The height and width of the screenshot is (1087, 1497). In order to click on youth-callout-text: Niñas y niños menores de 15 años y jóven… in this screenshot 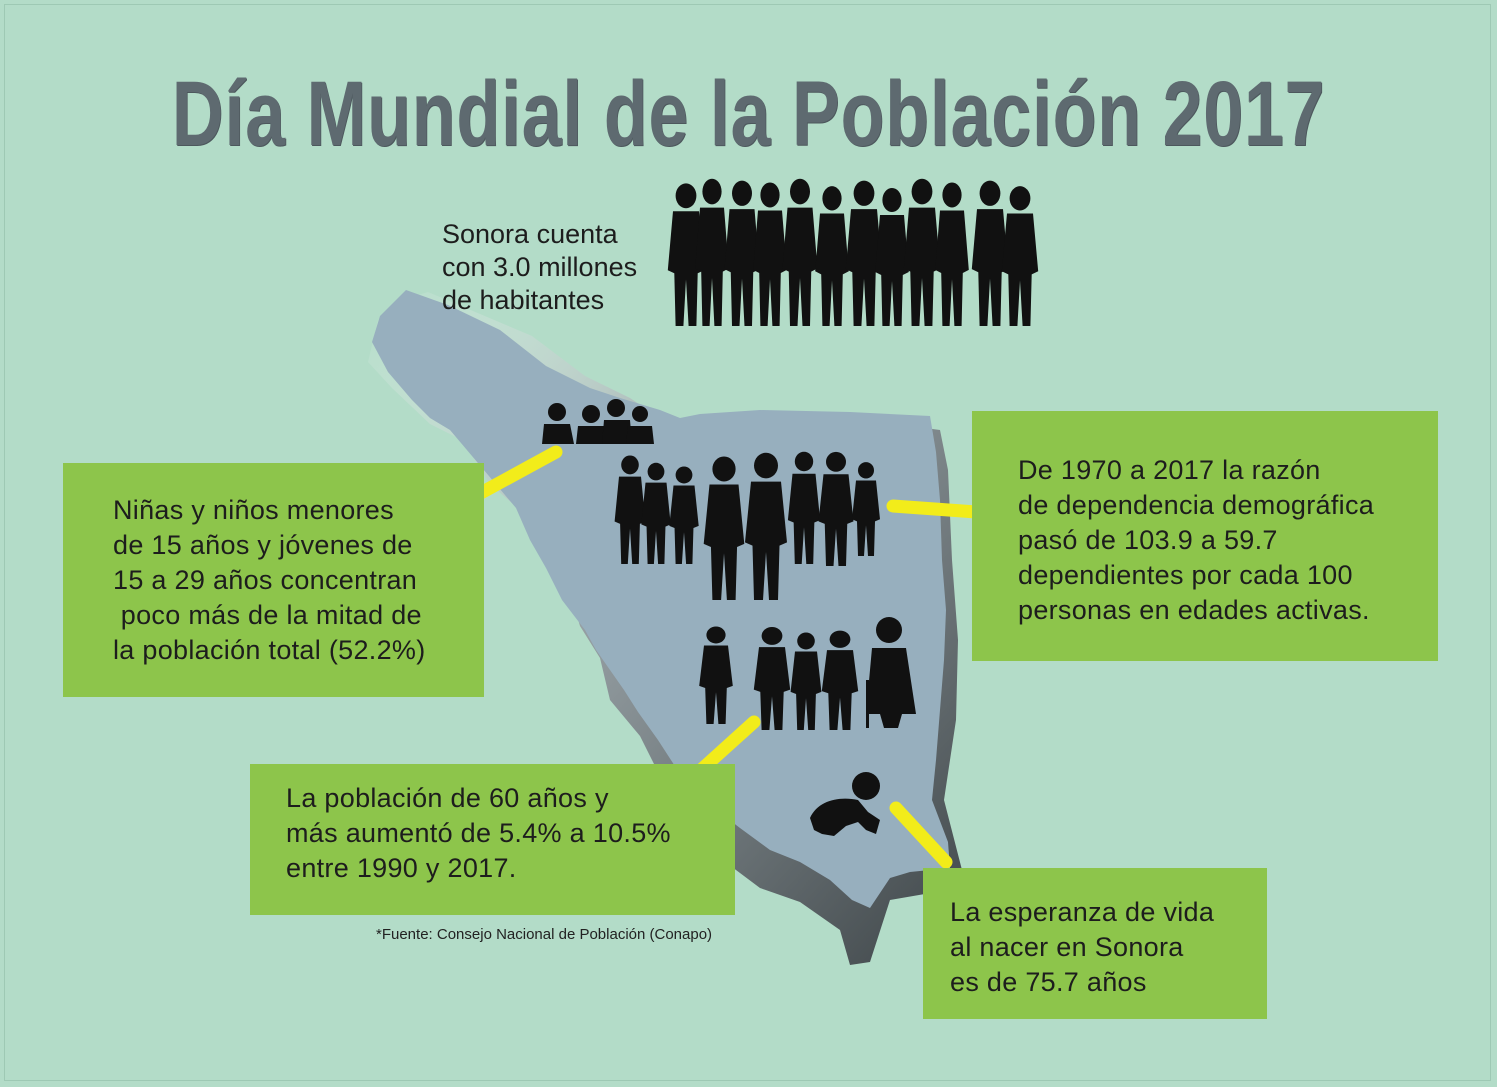, I will do `click(269, 580)`.